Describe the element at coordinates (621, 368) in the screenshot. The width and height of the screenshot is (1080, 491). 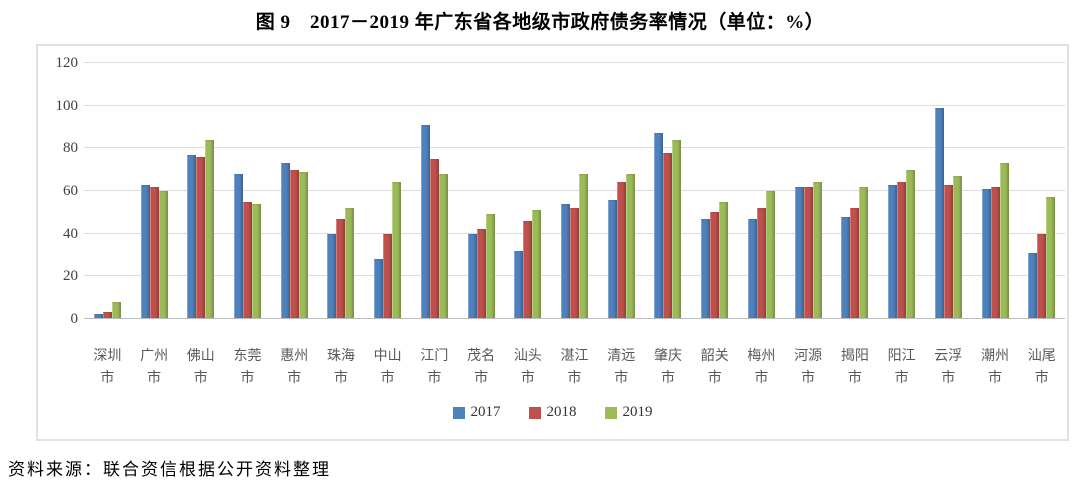
I see `x-category-label: 清远市` at that location.